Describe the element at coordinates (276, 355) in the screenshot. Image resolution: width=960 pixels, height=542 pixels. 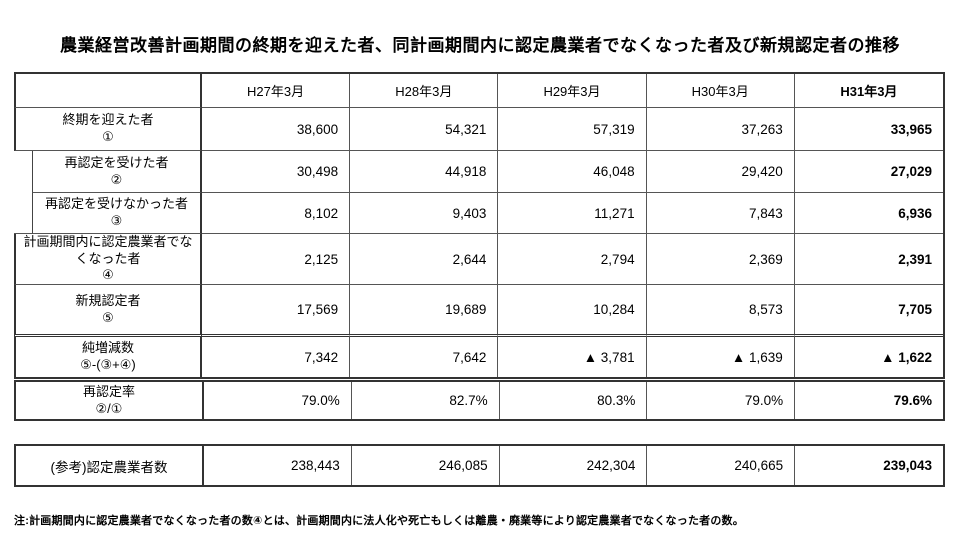
I see `cell-value: 7,342` at that location.